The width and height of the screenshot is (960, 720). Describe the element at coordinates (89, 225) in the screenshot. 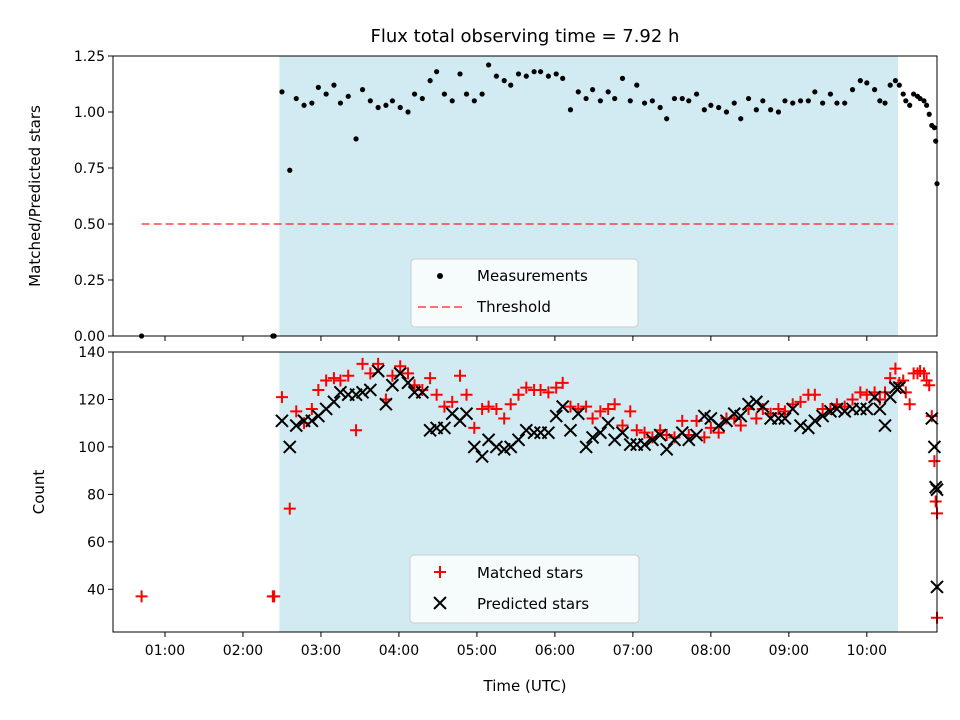

I see `top-y-tick-label: 0.50` at that location.